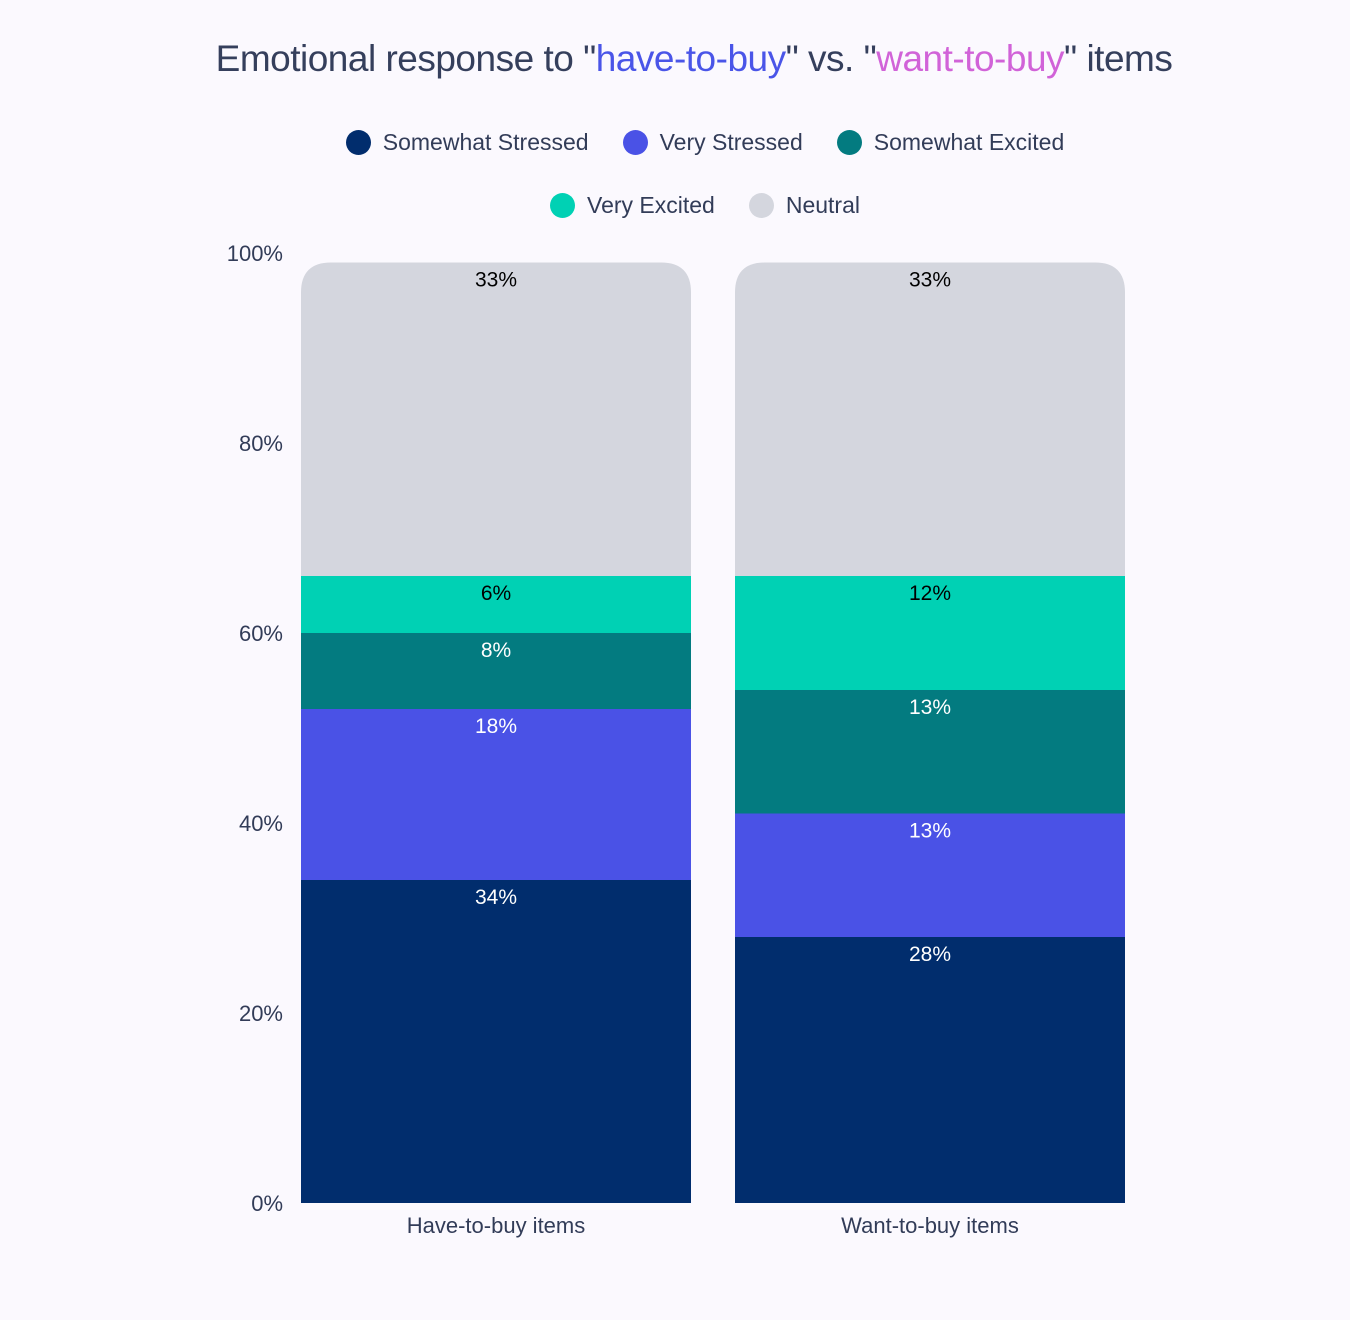 The image size is (1350, 1320). What do you see at coordinates (969, 142) in the screenshot?
I see `legend-label: Somewhat Excited` at bounding box center [969, 142].